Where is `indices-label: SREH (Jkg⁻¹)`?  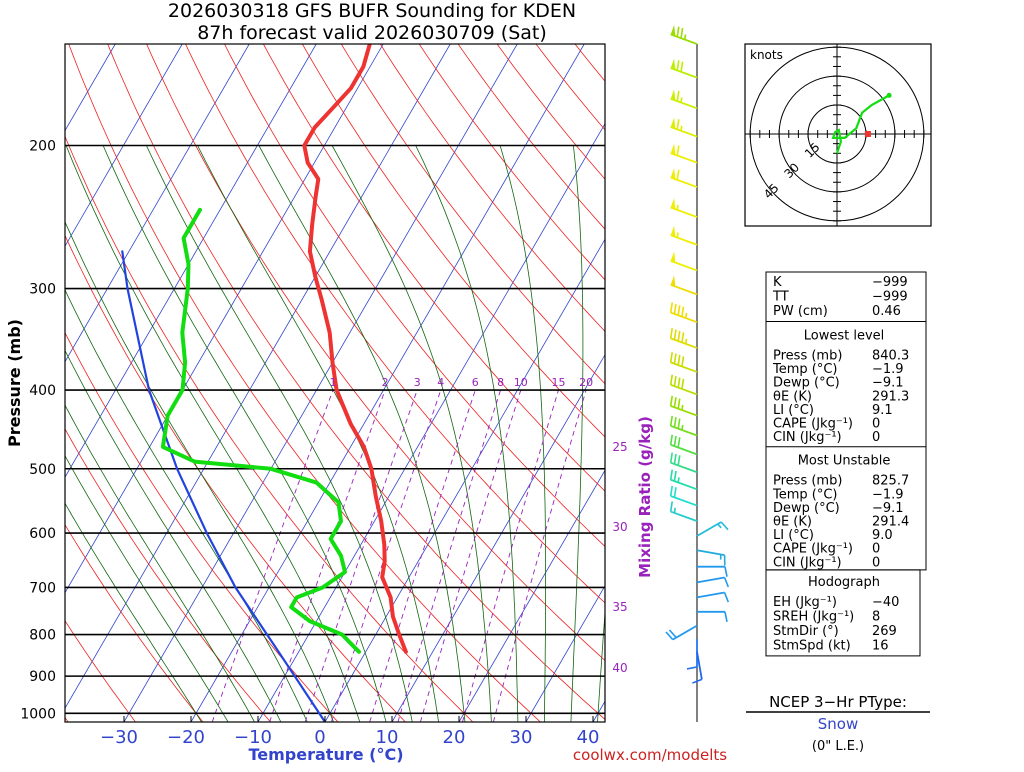 indices-label: SREH (Jkg⁻¹) is located at coordinates (813, 616).